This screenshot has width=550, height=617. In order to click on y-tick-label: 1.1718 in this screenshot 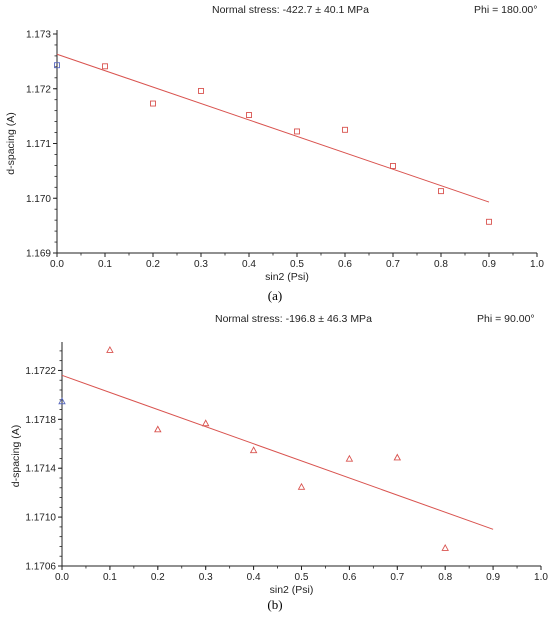, I will do `click(40, 420)`.